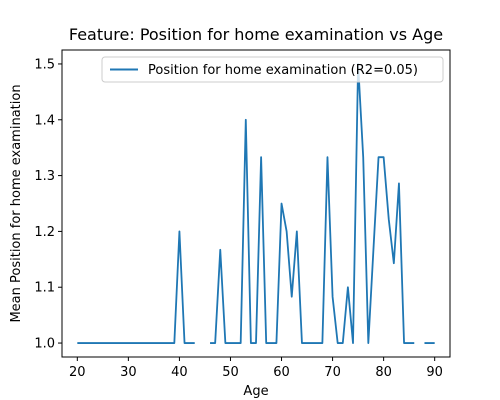 This screenshot has height=400, width=500. Describe the element at coordinates (283, 70) in the screenshot. I see `legend-label: Position for home examination (R2=0.05)` at that location.